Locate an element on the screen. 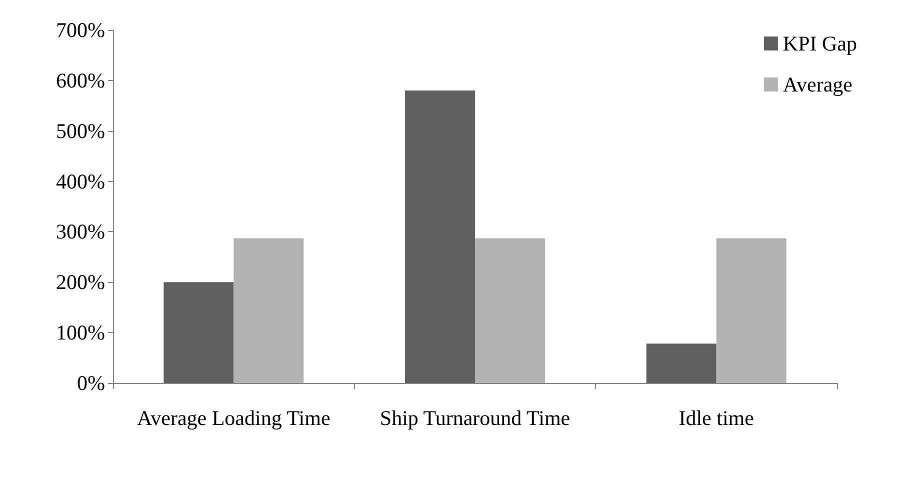 The width and height of the screenshot is (910, 479). y-tick-label: 700% is located at coordinates (80, 30).